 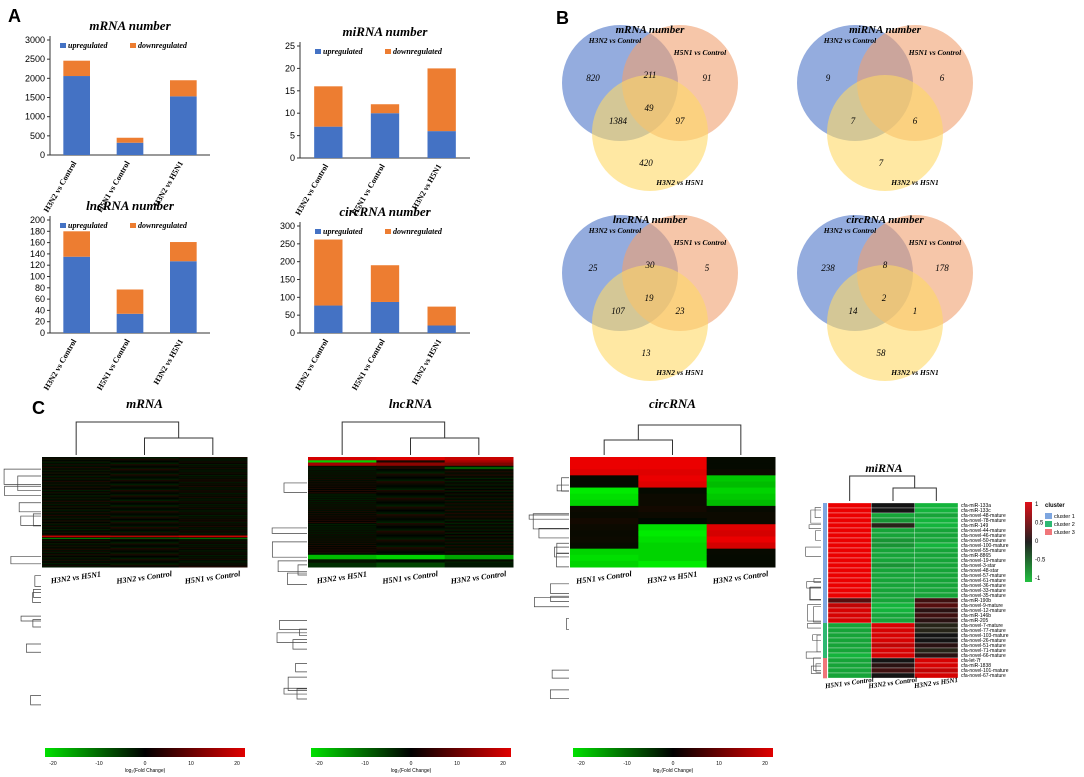 I want to click on mirna-scale-tick: 1, so click(x=1037, y=505).